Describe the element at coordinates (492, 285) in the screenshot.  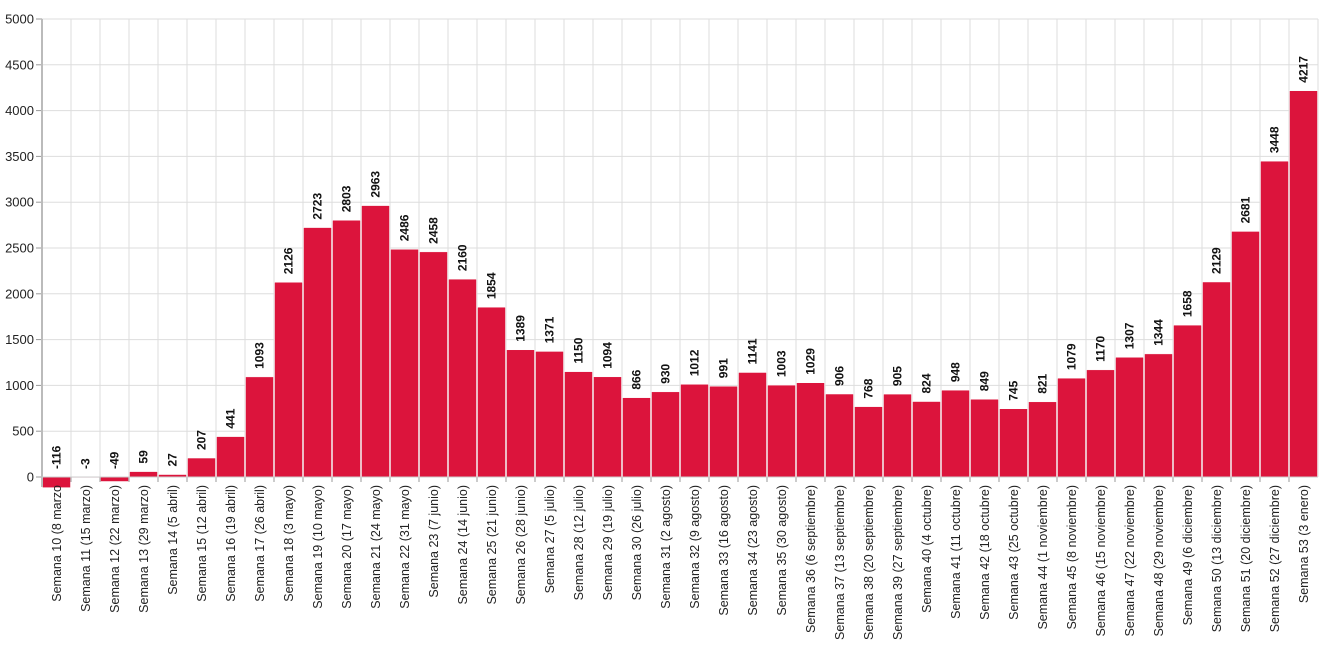
I see `bar-value-label: 1854` at that location.